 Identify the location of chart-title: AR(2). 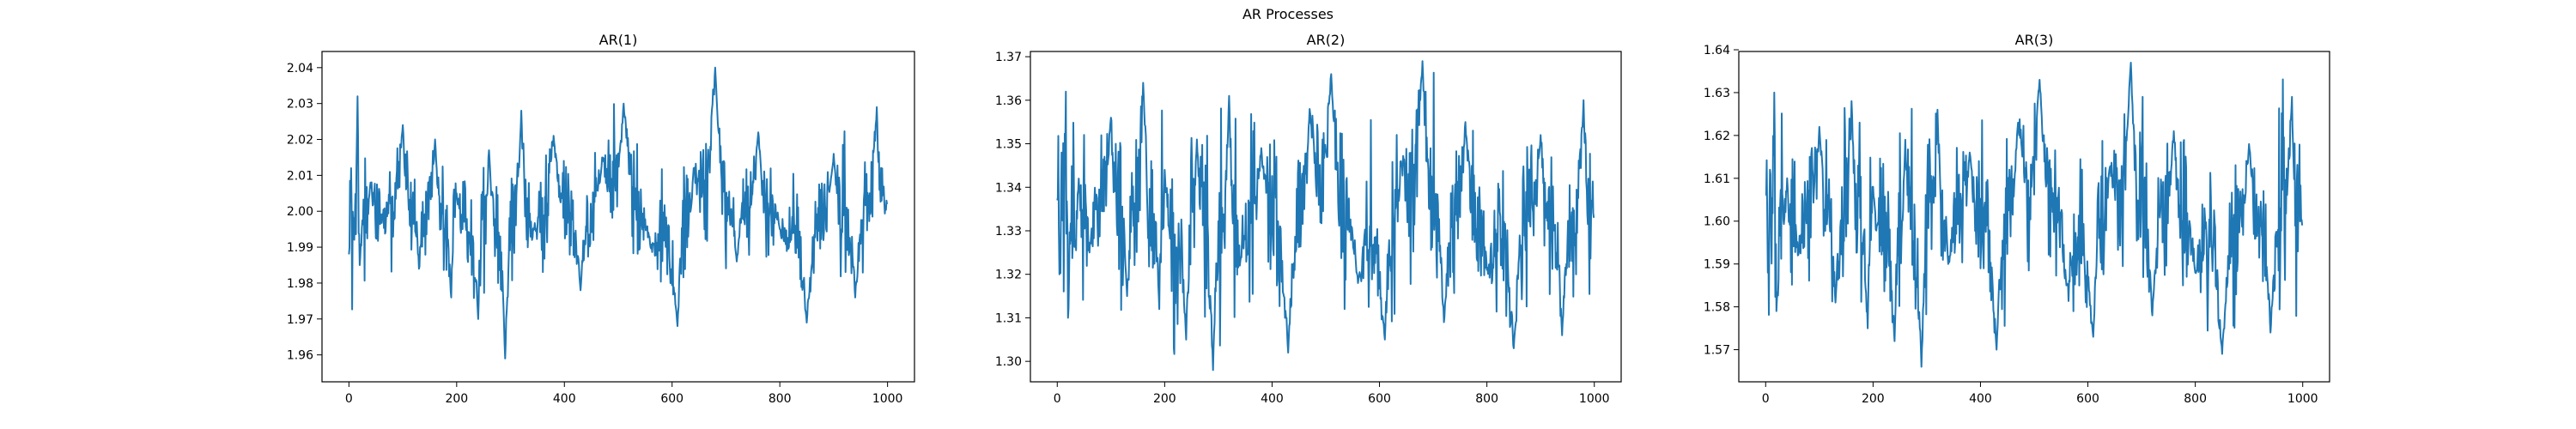
(1327, 40).